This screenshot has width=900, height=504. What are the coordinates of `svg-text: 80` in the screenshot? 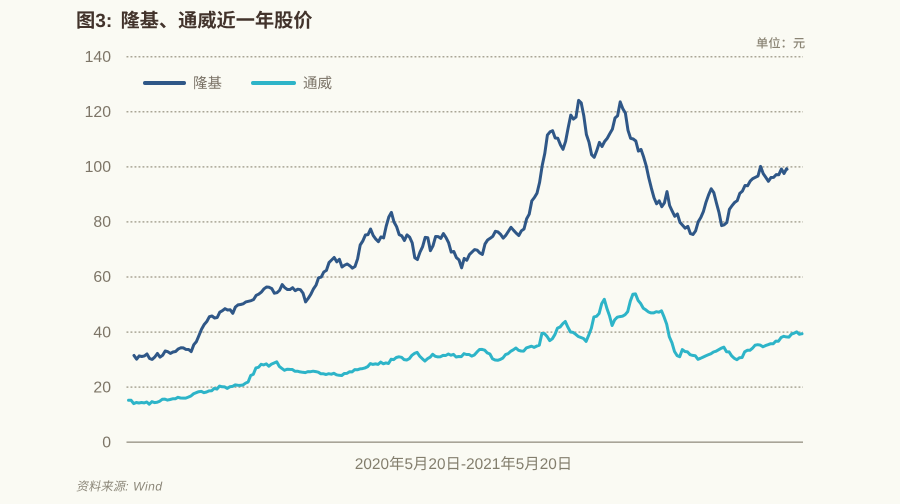 It's located at (102, 222).